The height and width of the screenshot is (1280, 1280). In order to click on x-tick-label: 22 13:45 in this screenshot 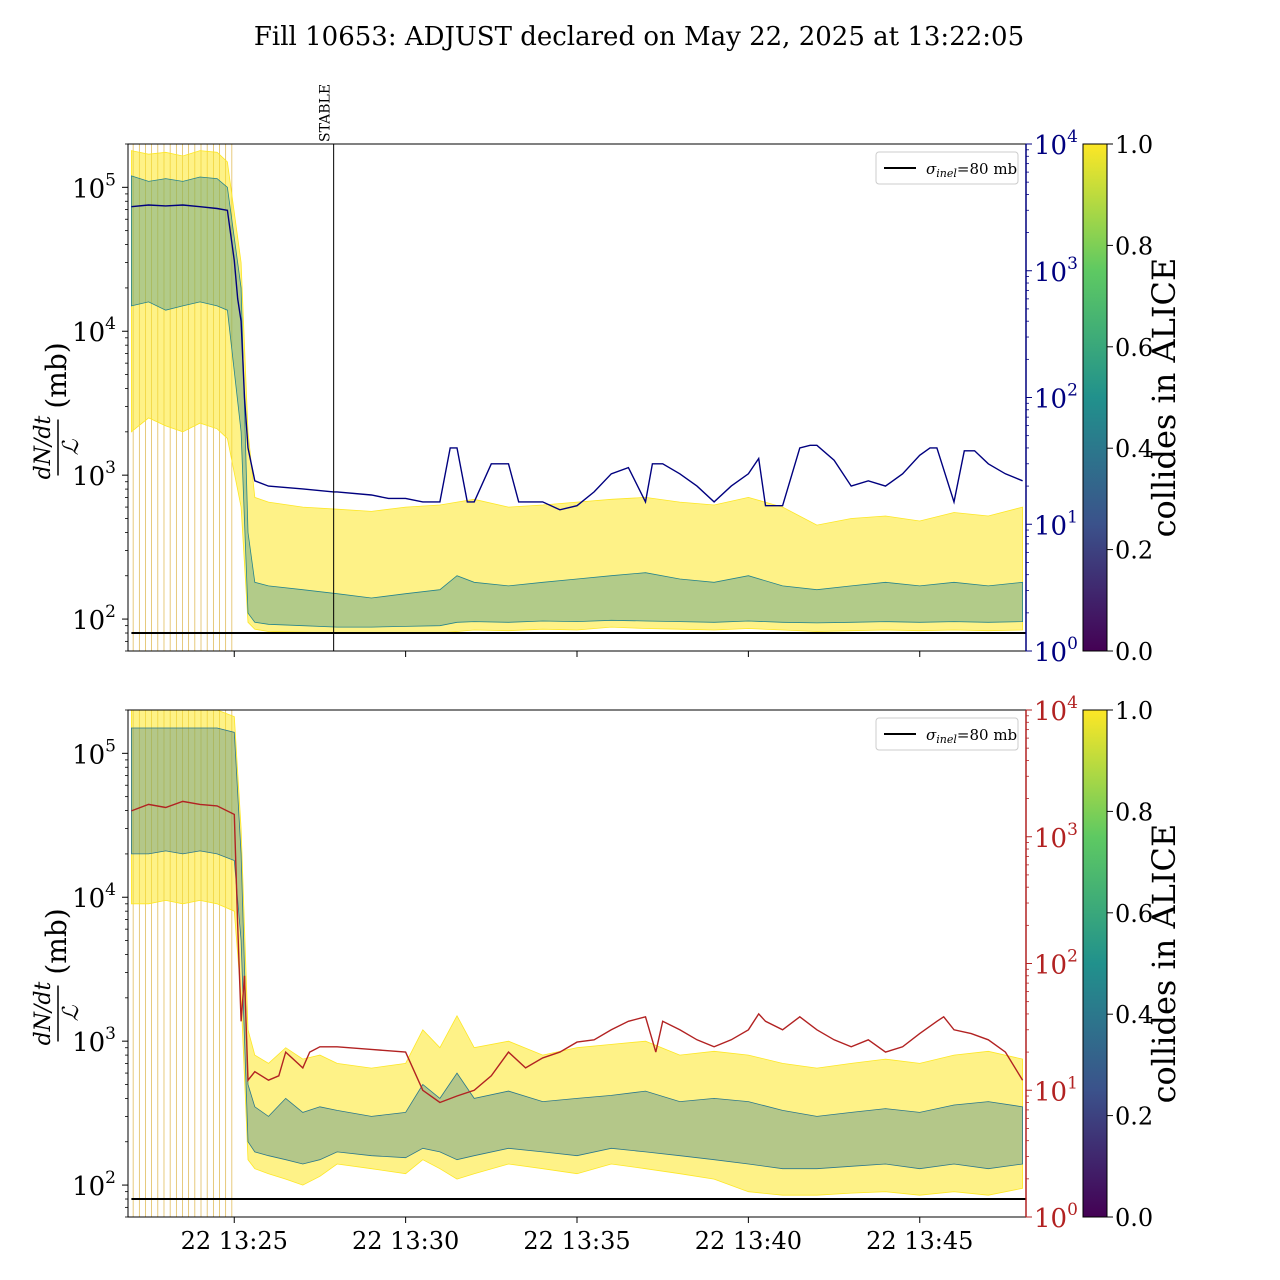, I will do `click(919, 1241)`.